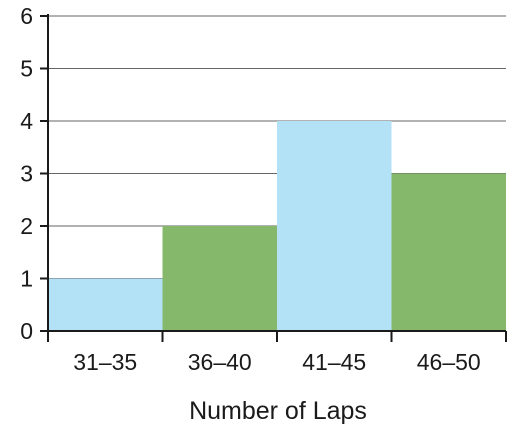 The height and width of the screenshot is (427, 510). What do you see at coordinates (26, 16) in the screenshot?
I see `y-tick-label: 6` at bounding box center [26, 16].